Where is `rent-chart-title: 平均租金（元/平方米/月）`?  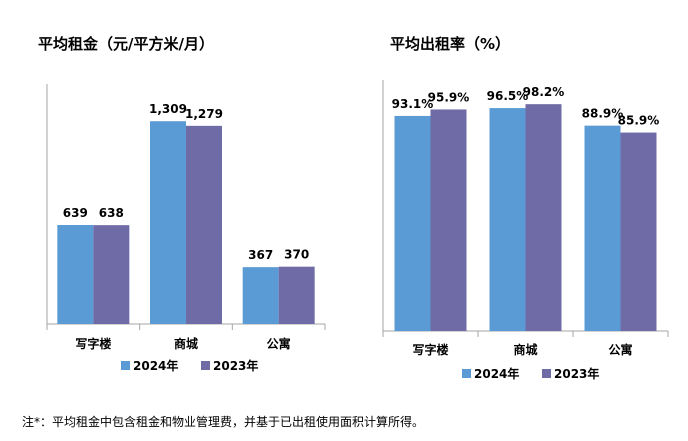 rent-chart-title: 平均租金（元/平方米/月） is located at coordinates (126, 44).